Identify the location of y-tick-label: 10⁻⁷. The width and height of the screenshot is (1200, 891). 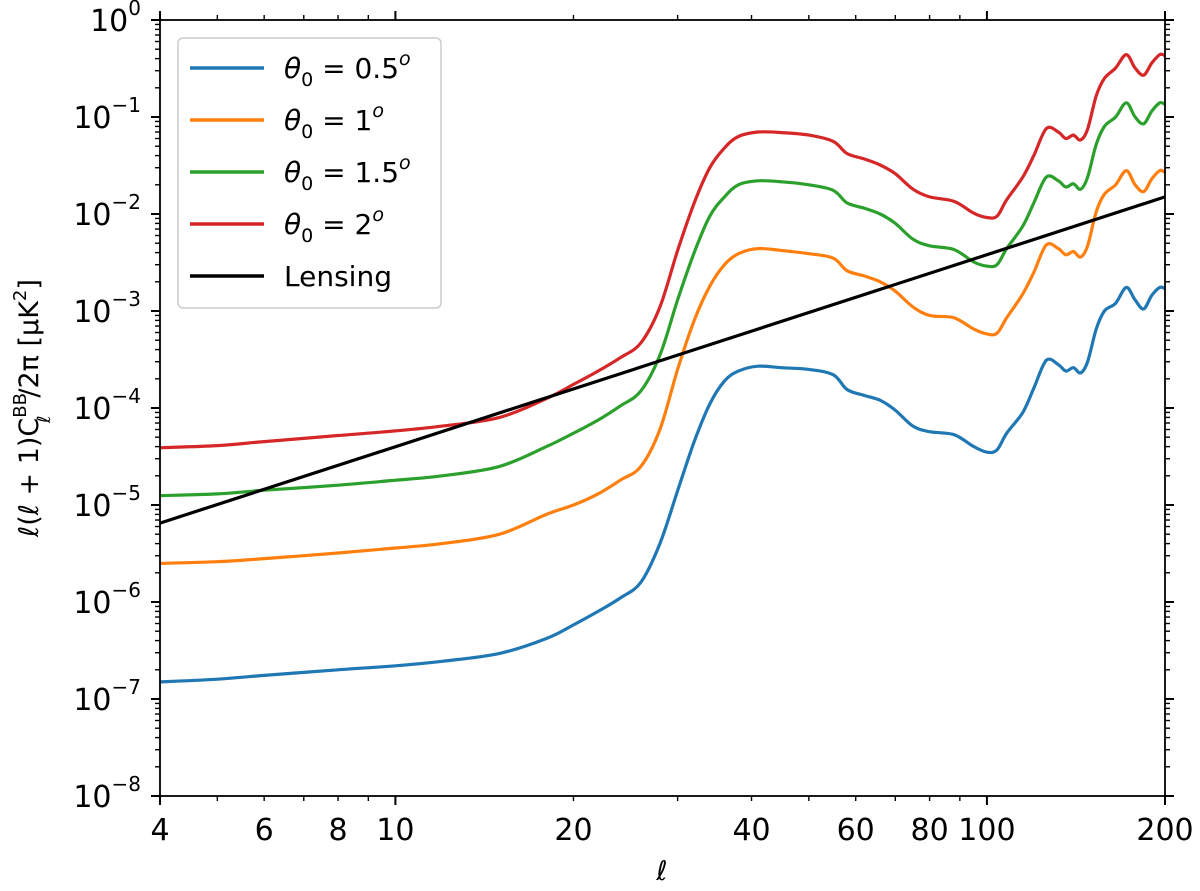
(107, 696).